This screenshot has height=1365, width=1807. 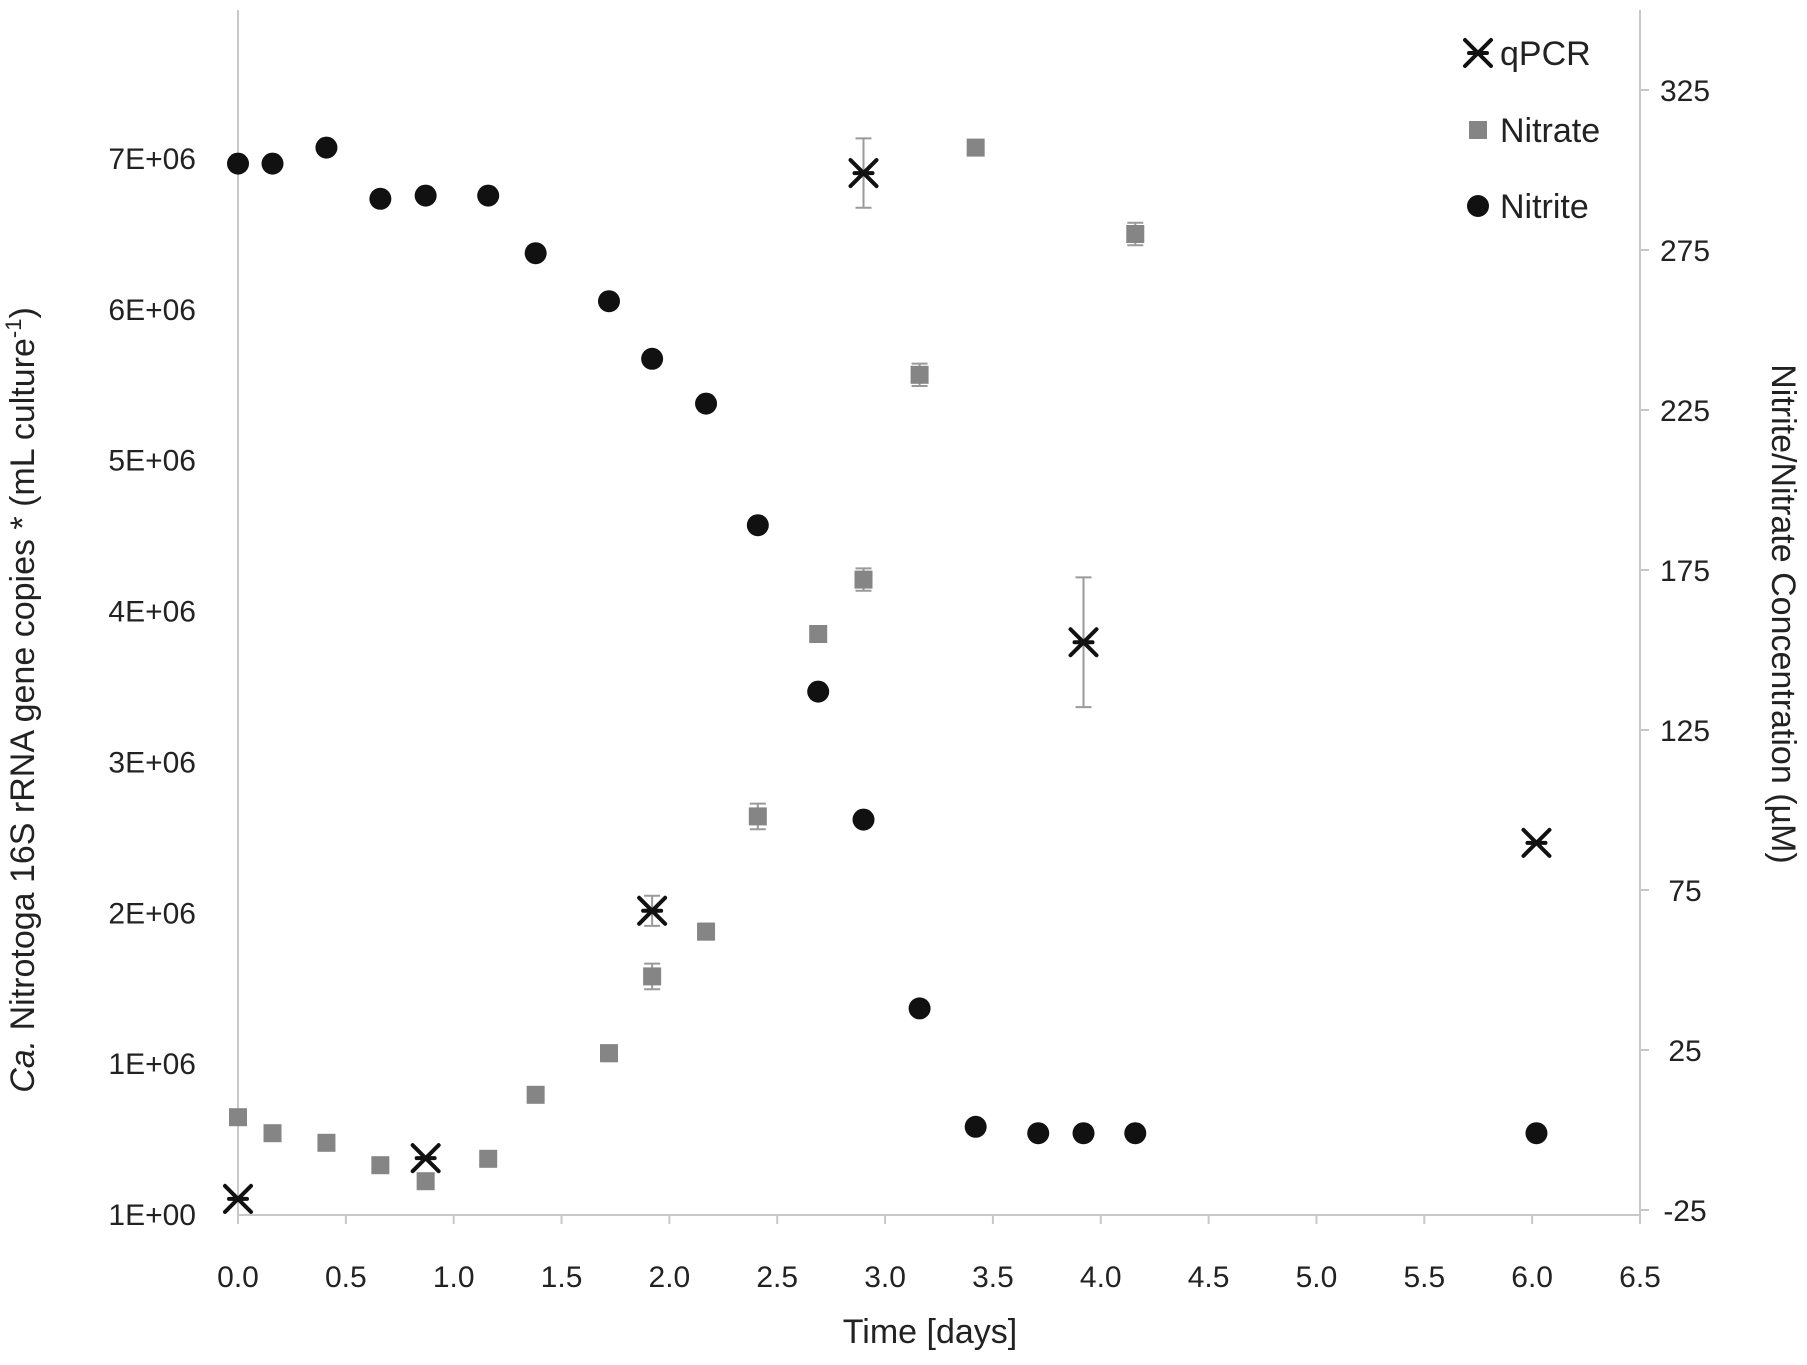 I want to click on legend-nitrite-label: Nitrite, so click(x=1544, y=207).